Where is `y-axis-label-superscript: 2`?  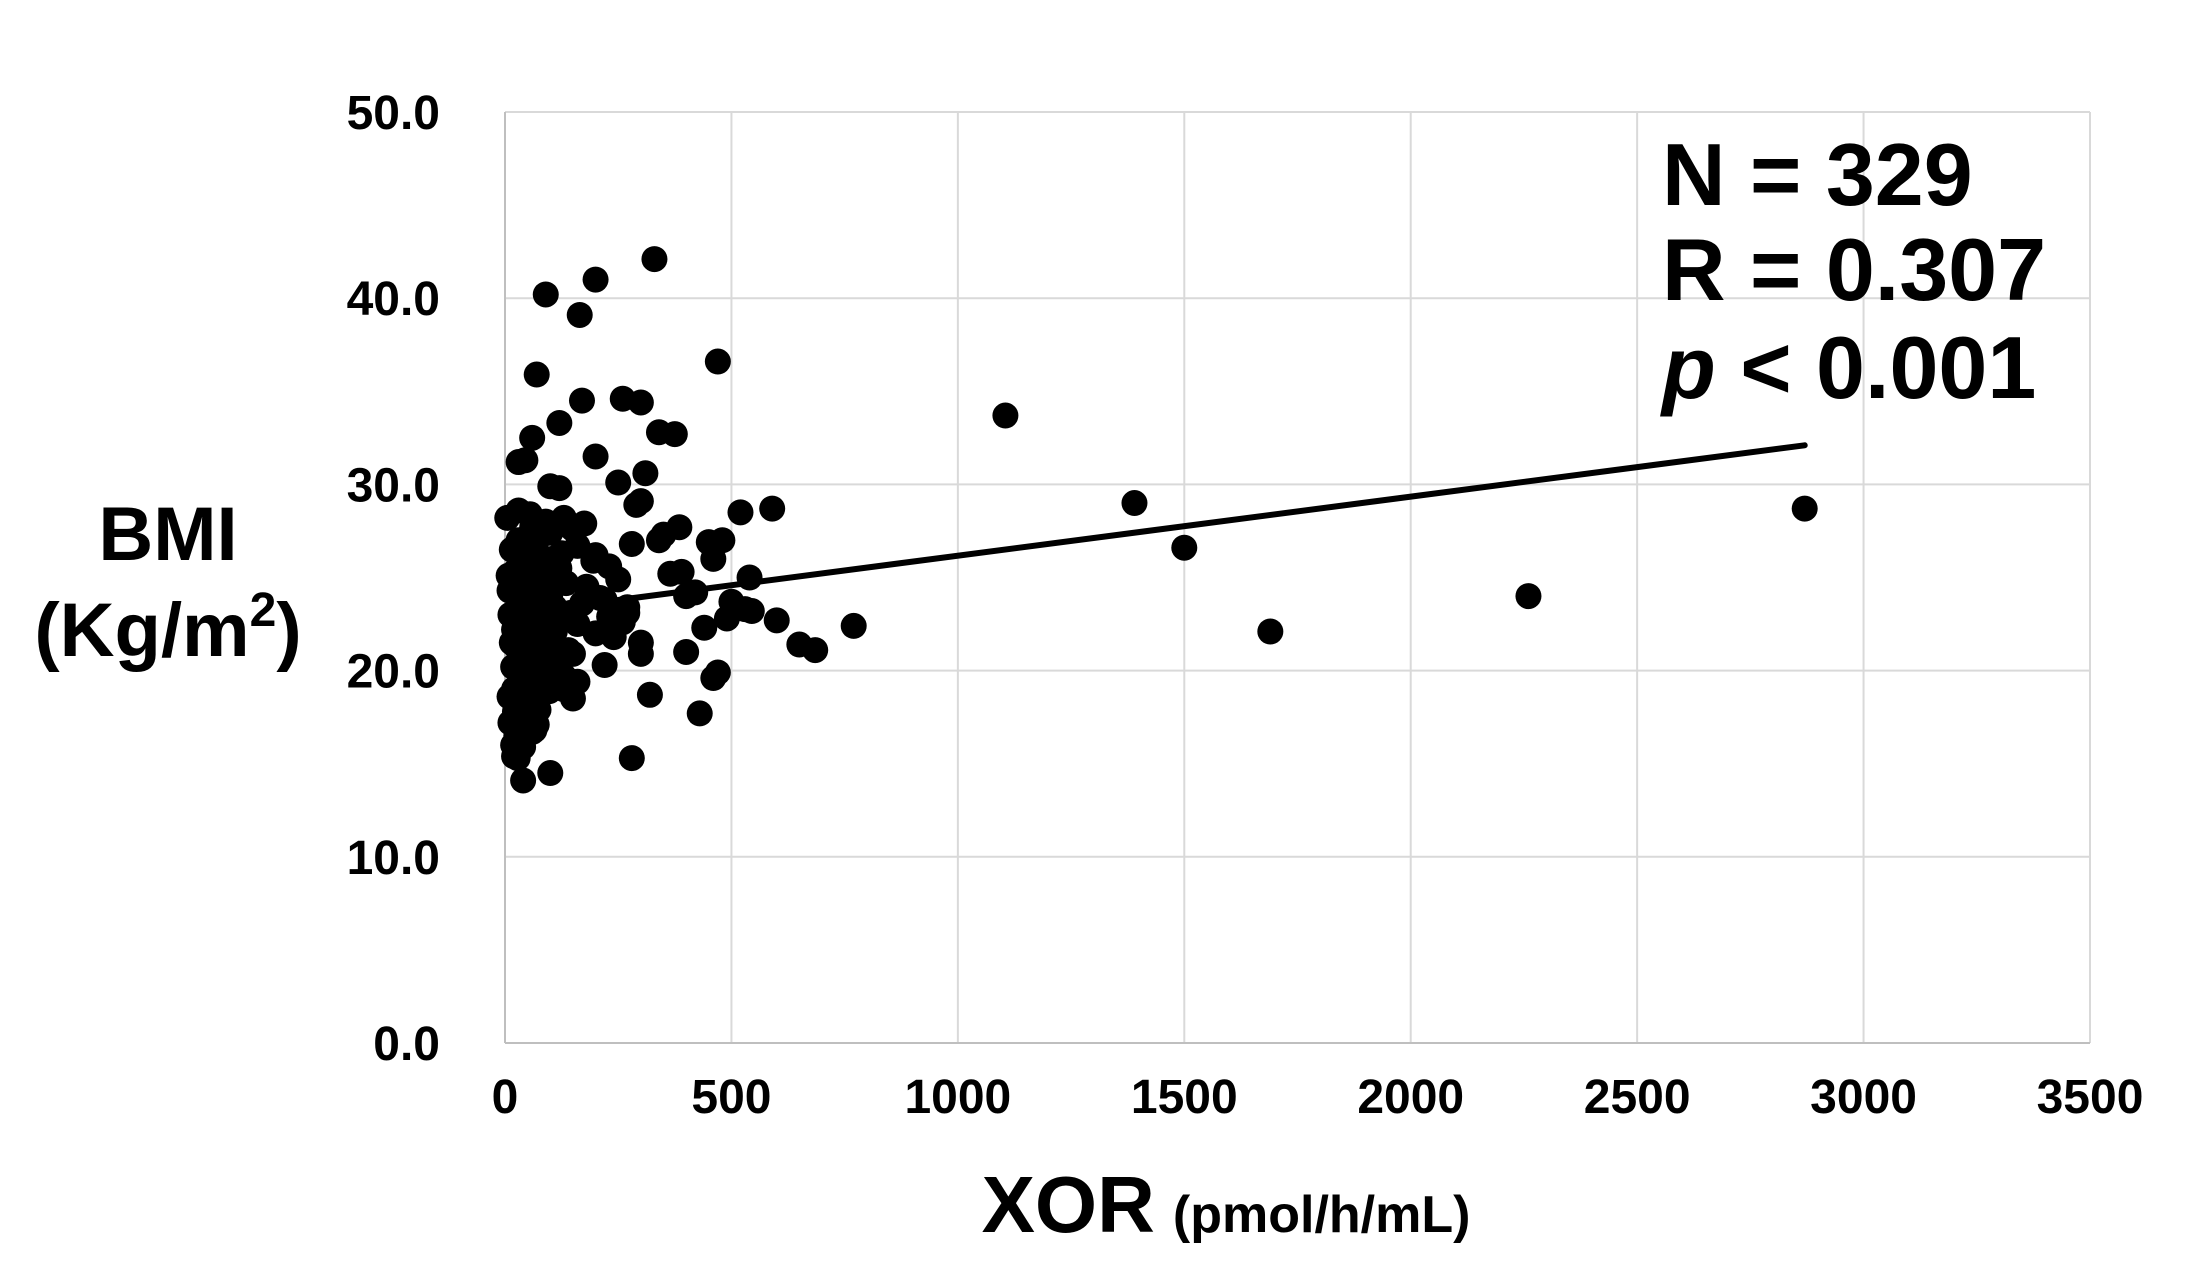
y-axis-label-superscript: 2 is located at coordinates (263, 610).